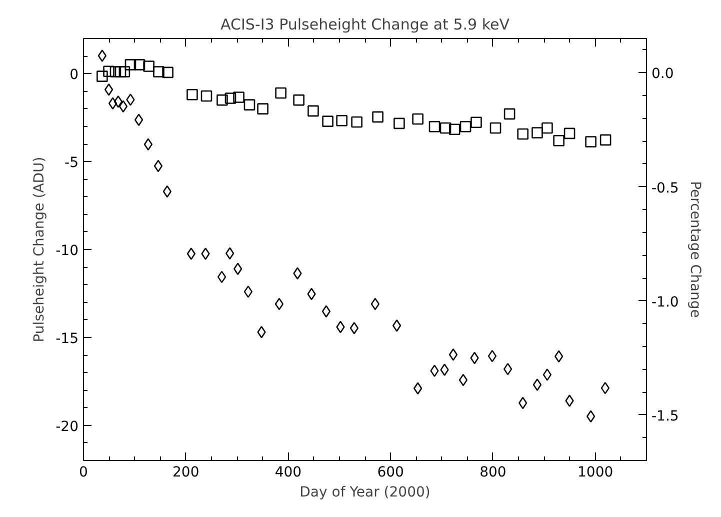  Describe the element at coordinates (74, 75) in the screenshot. I see `y-tick-label: 0` at that location.